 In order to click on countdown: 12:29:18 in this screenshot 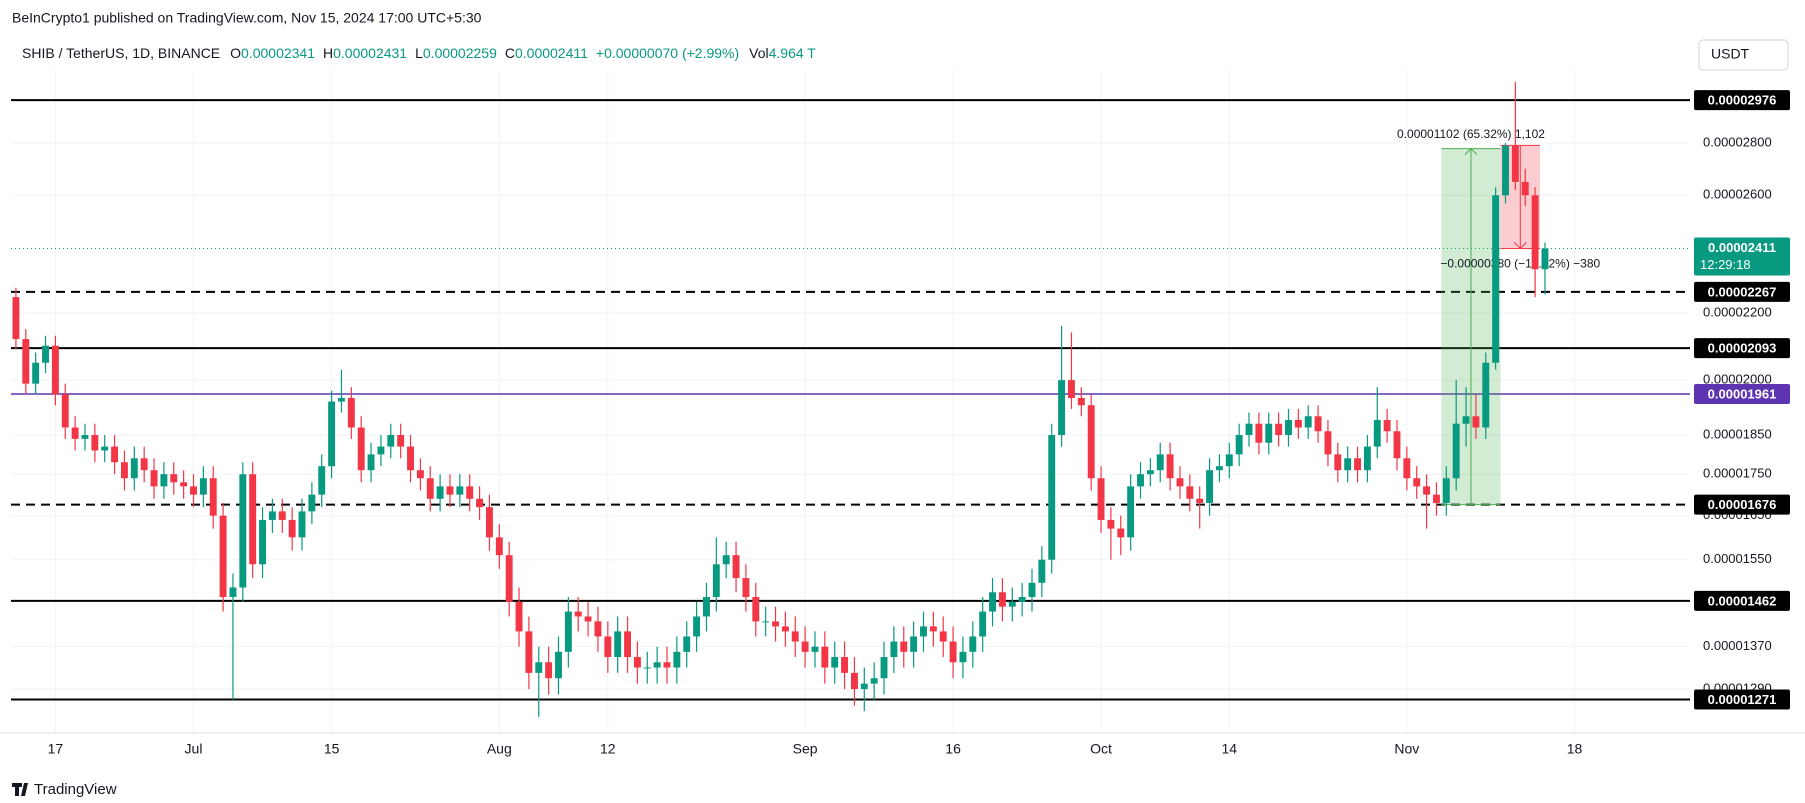, I will do `click(1725, 264)`.